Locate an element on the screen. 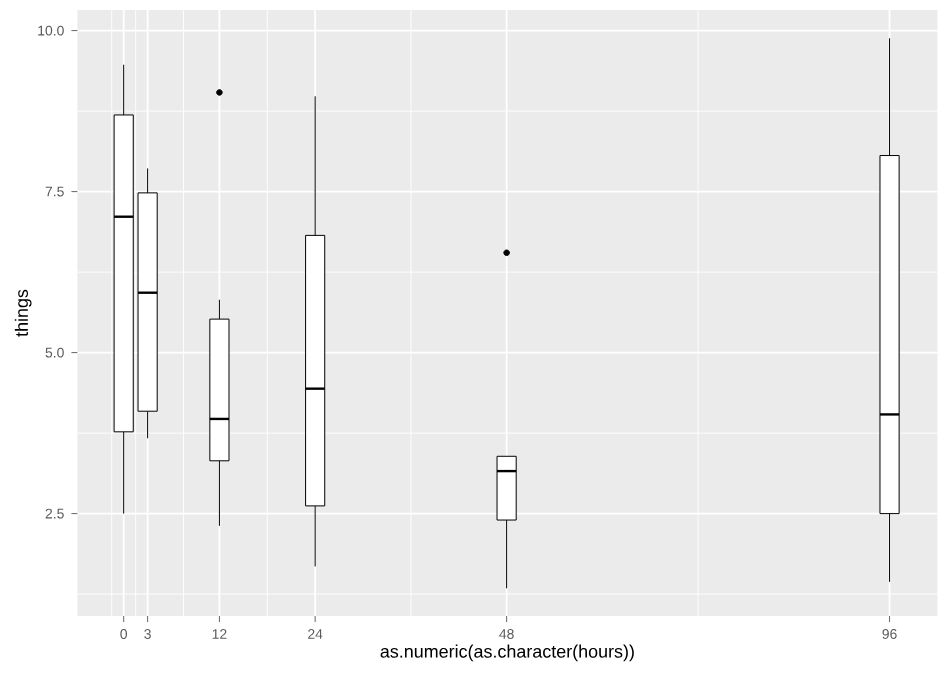 This screenshot has width=948, height=676. y-axis-title: things is located at coordinates (23, 313).